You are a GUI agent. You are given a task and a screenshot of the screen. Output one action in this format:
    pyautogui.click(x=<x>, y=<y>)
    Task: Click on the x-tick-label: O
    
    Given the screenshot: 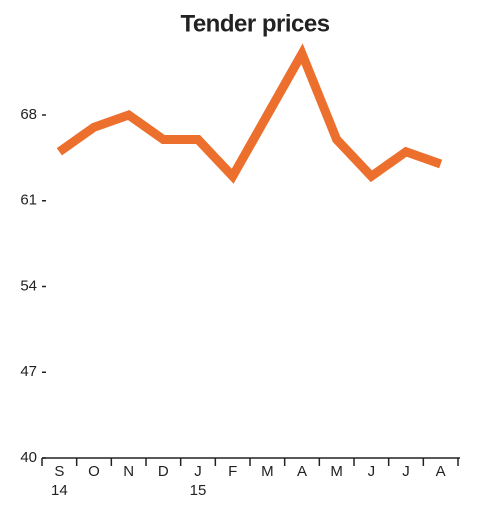 What is the action you would take?
    pyautogui.click(x=94, y=471)
    